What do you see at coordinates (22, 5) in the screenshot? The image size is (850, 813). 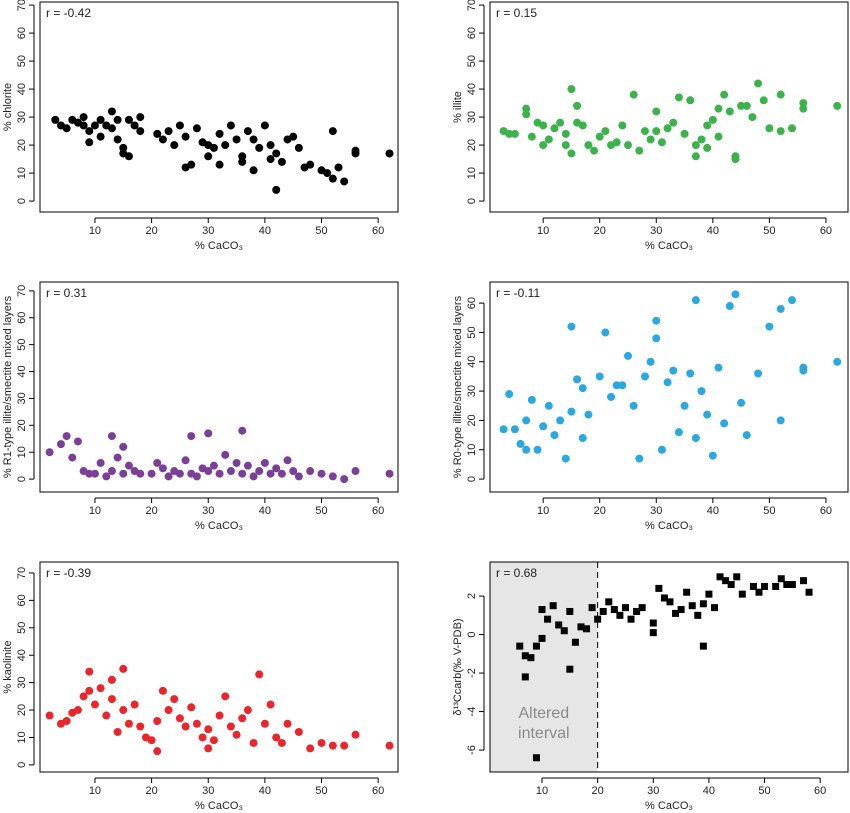 I see `y-tick-label: 70` at bounding box center [22, 5].